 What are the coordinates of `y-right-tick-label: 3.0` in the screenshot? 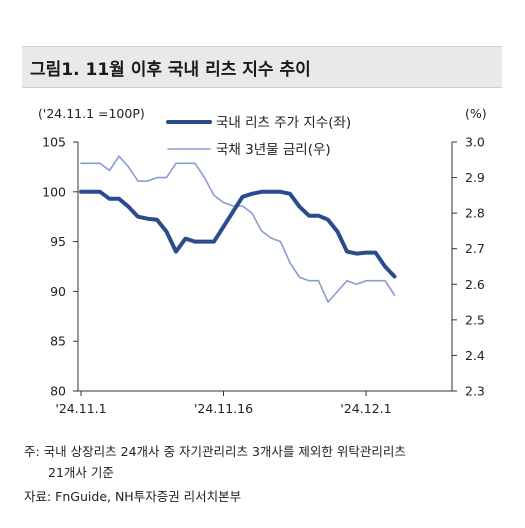 It's located at (475, 142).